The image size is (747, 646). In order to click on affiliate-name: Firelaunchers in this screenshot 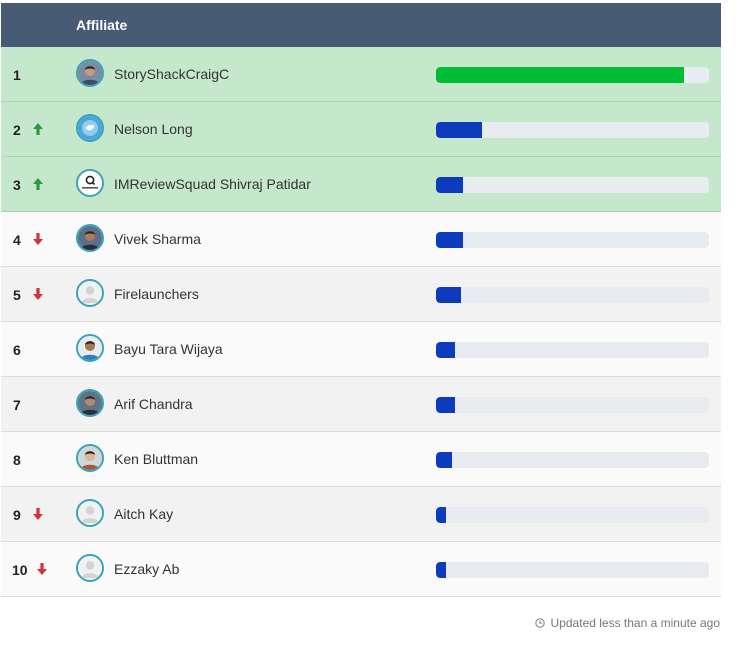, I will do `click(156, 294)`.